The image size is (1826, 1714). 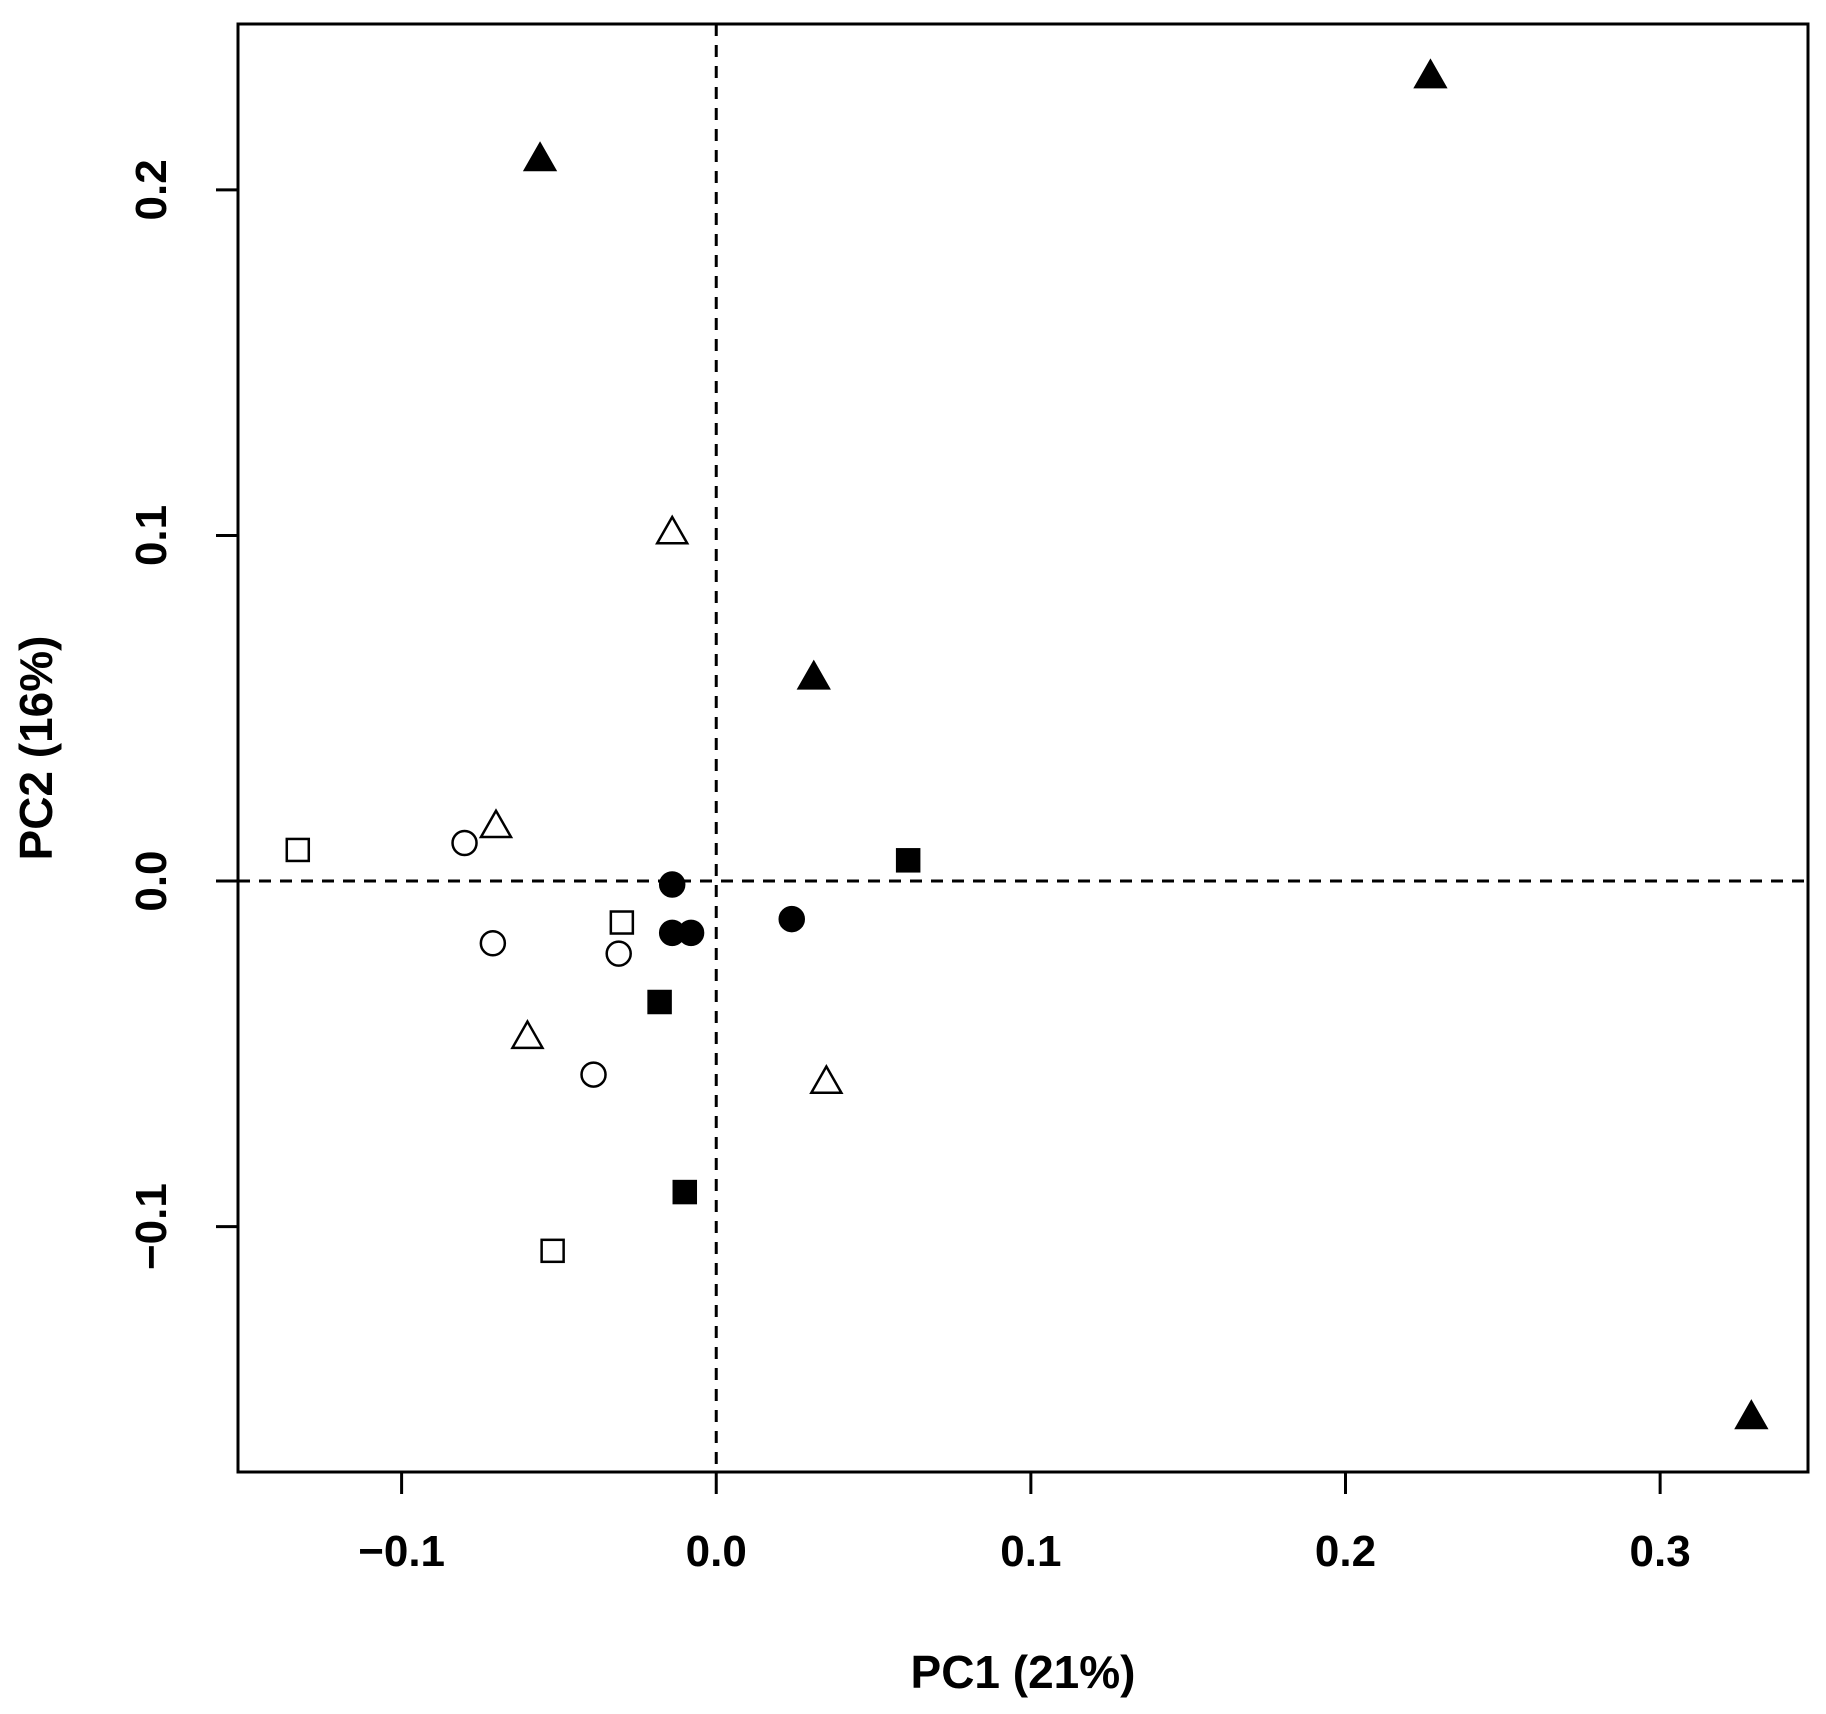 What do you see at coordinates (661, 804) in the screenshot?
I see `series-open-triangle` at bounding box center [661, 804].